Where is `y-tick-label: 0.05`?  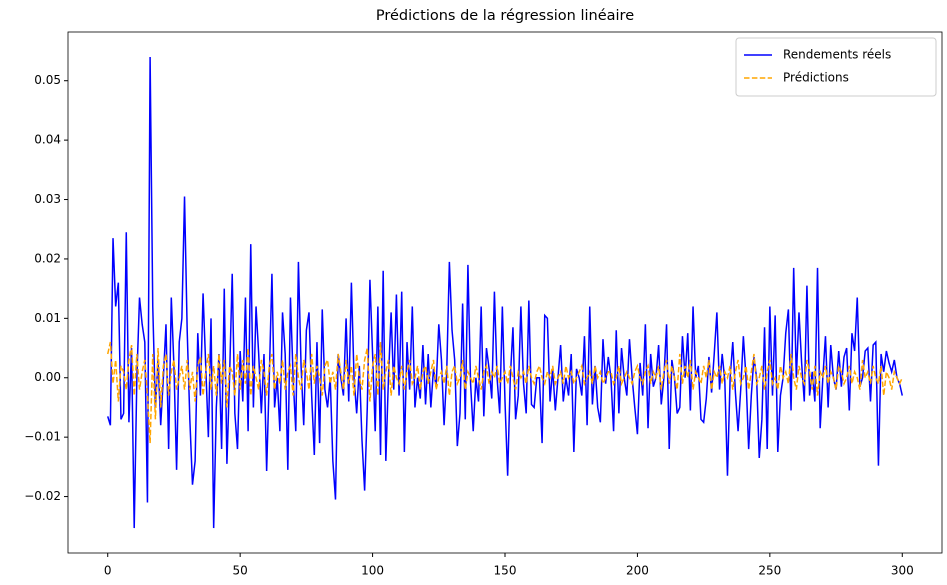
y-tick-label: 0.05 is located at coordinates (47, 80).